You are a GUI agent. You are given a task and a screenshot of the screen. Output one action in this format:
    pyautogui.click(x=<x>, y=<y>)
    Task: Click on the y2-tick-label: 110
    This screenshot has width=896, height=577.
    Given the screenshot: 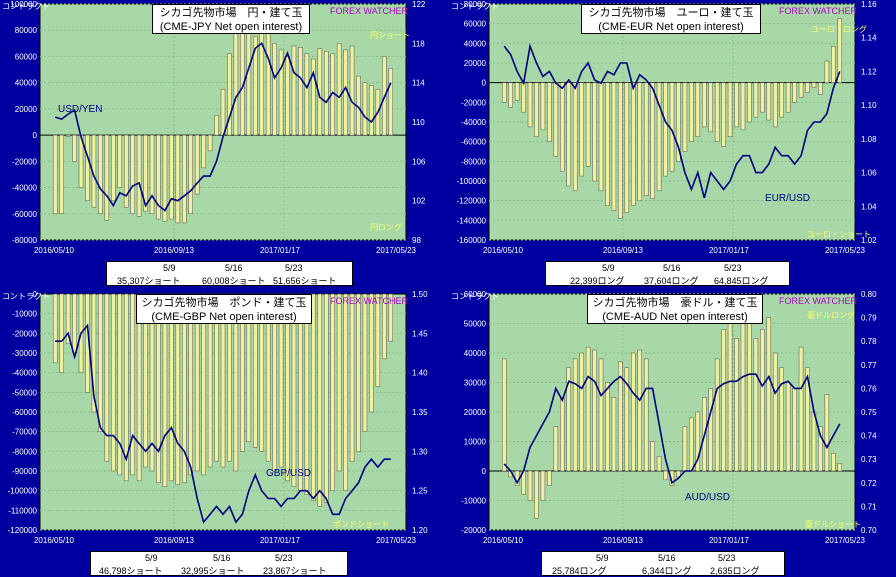 What is the action you would take?
    pyautogui.click(x=418, y=122)
    